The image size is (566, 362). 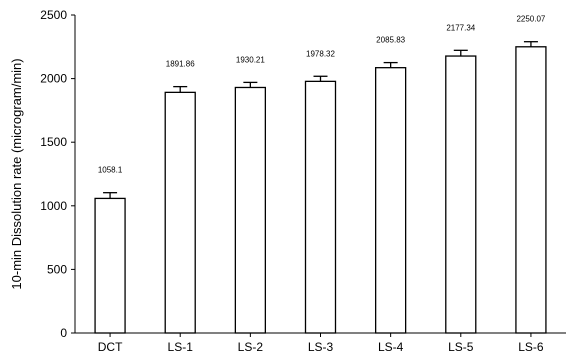 What do you see at coordinates (63, 333) in the screenshot?
I see `y-tick-label: 0` at bounding box center [63, 333].